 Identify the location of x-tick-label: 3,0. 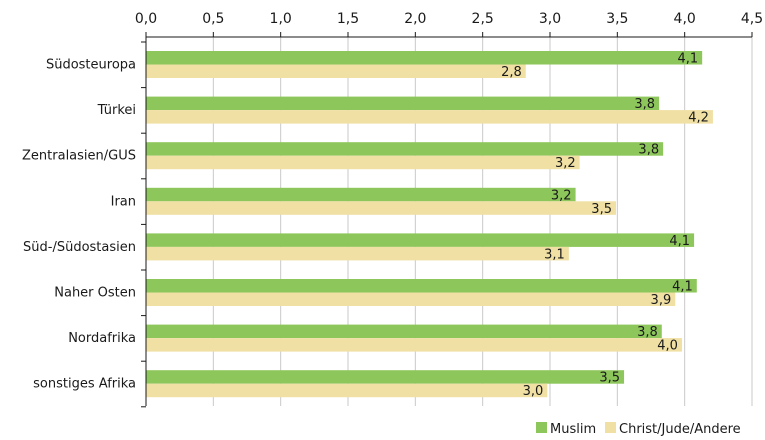
(550, 19).